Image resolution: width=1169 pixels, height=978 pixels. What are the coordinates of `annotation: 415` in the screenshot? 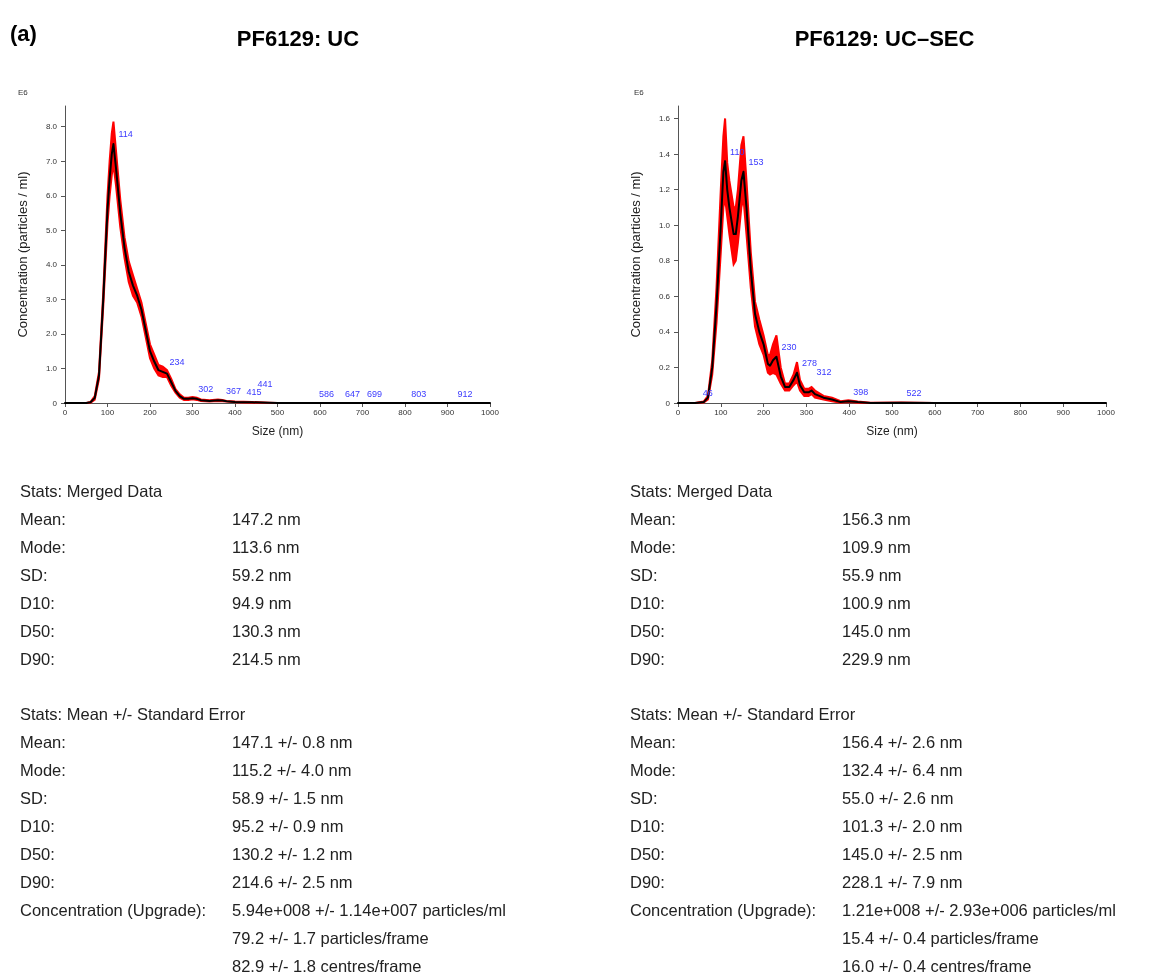 It's located at (254, 392).